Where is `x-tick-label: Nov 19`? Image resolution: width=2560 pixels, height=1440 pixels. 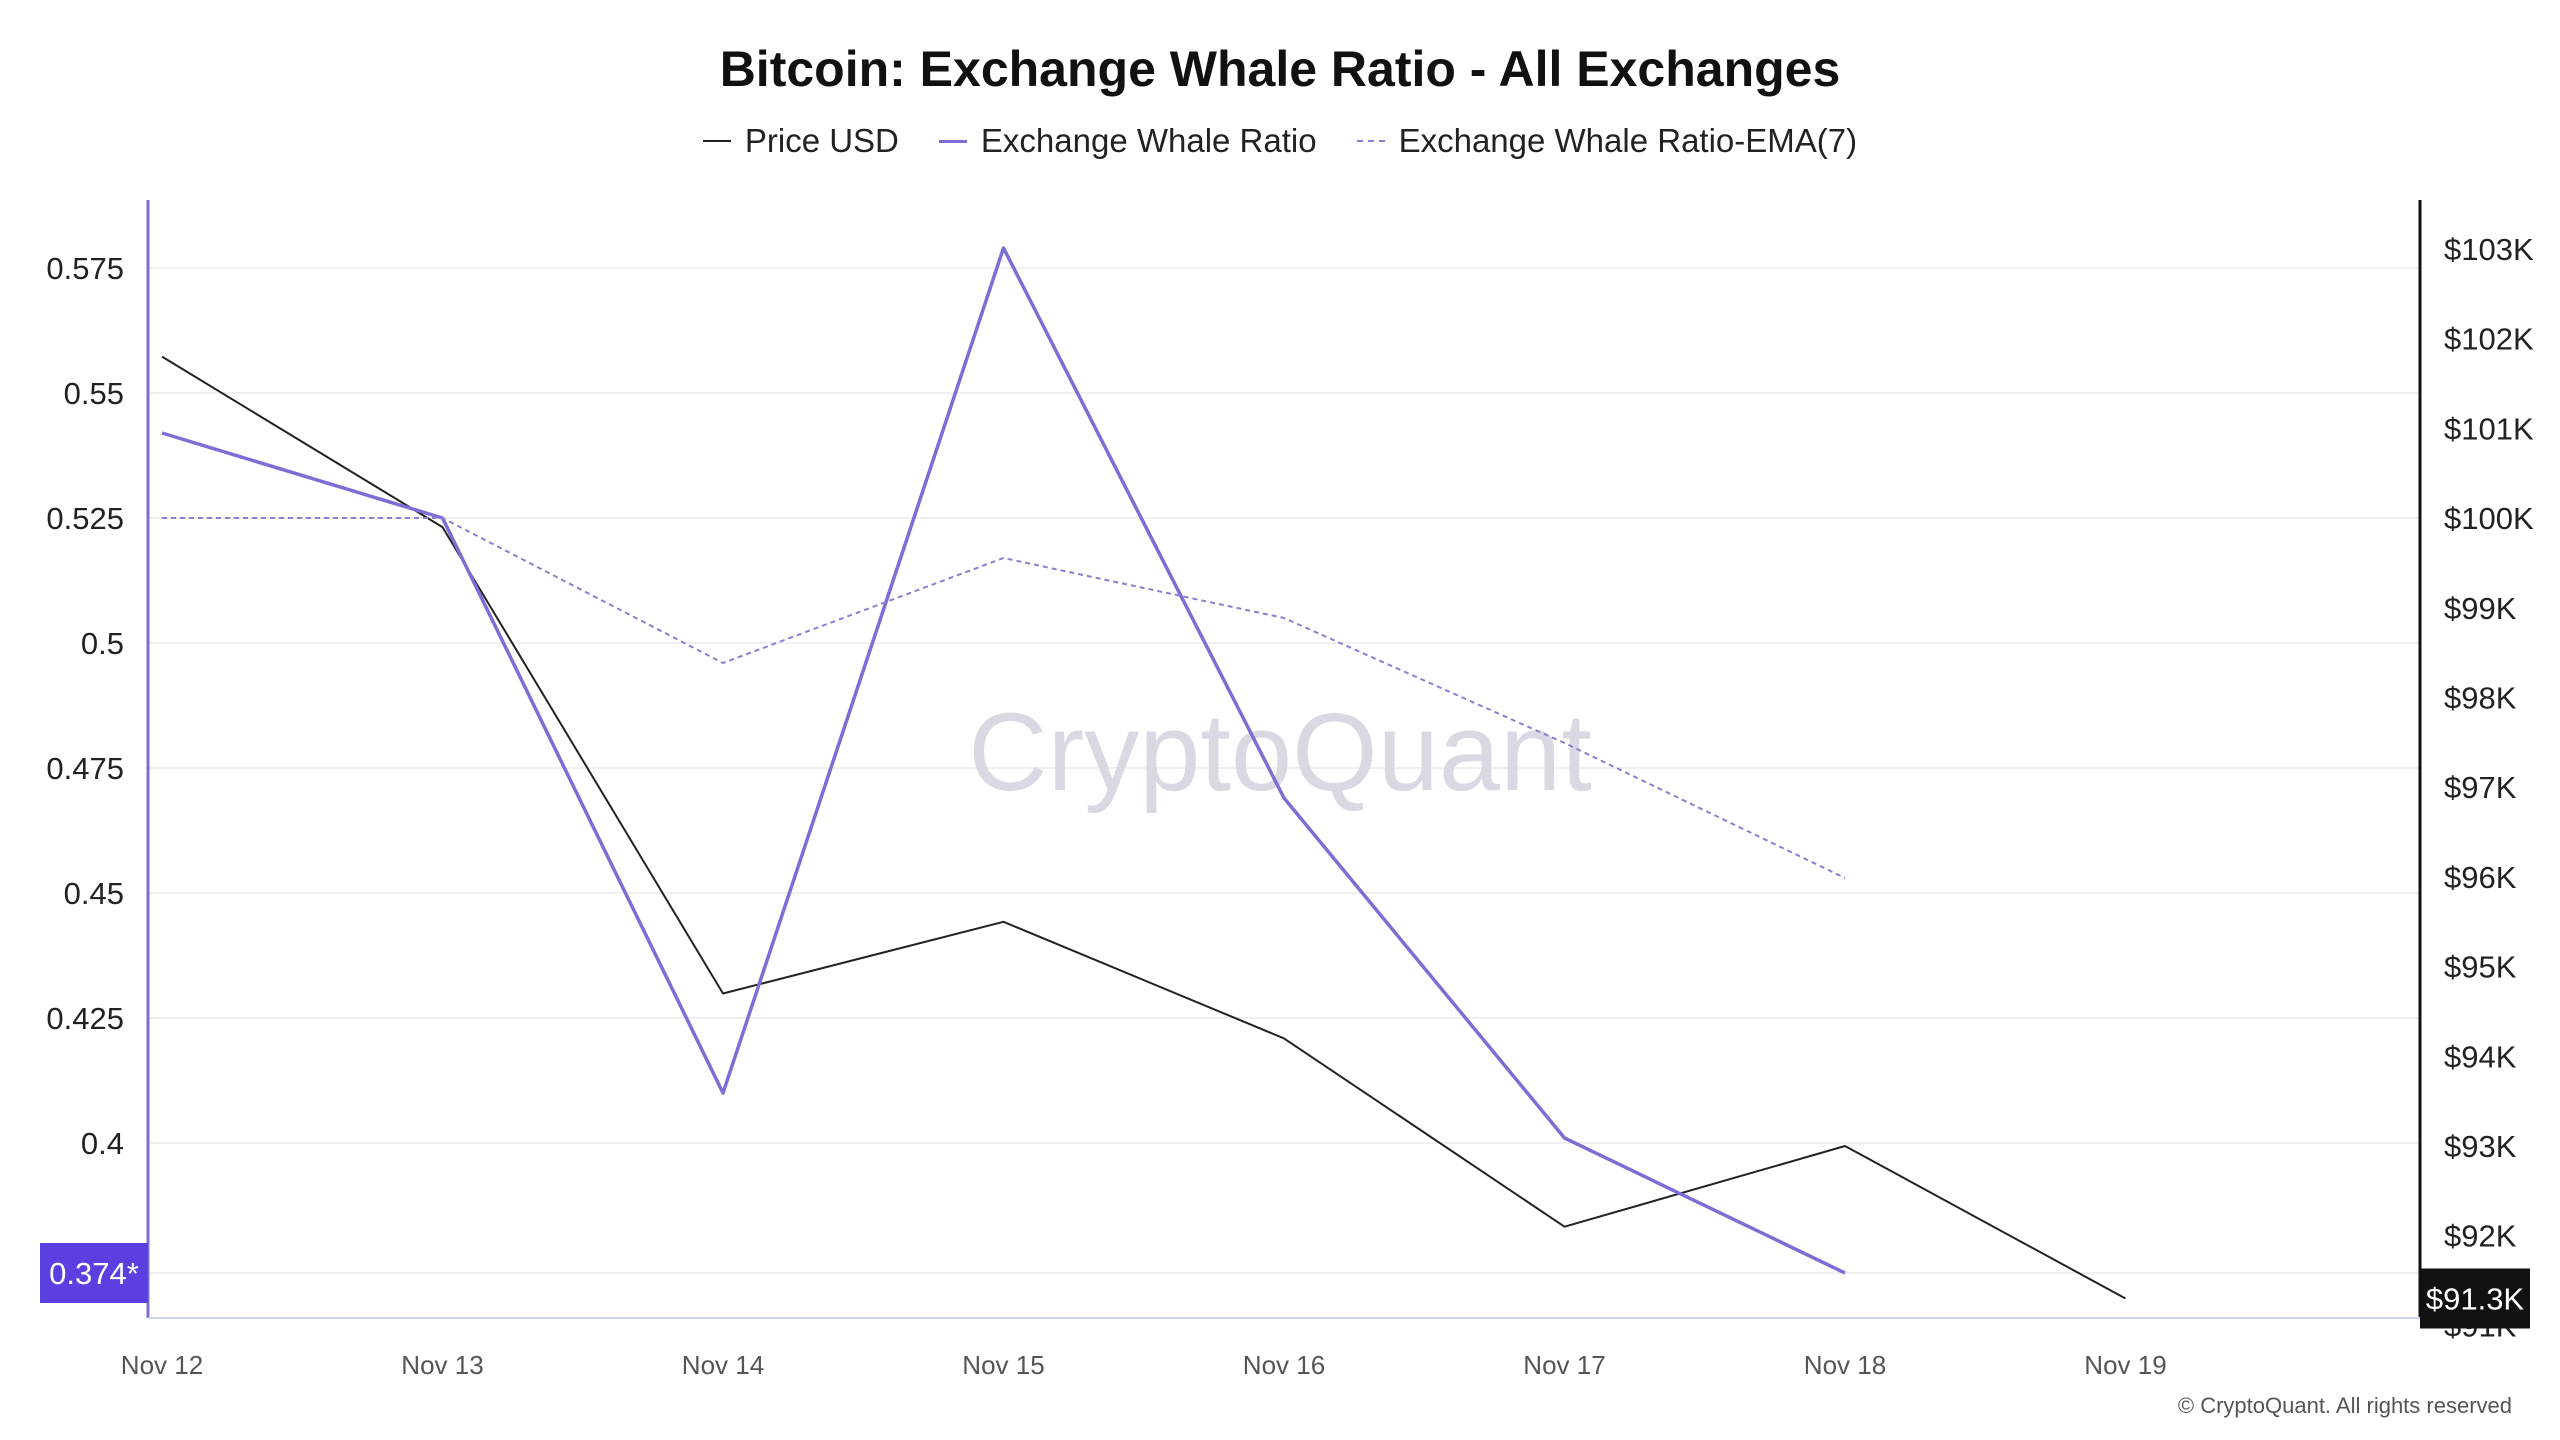 x-tick-label: Nov 19 is located at coordinates (2125, 1365).